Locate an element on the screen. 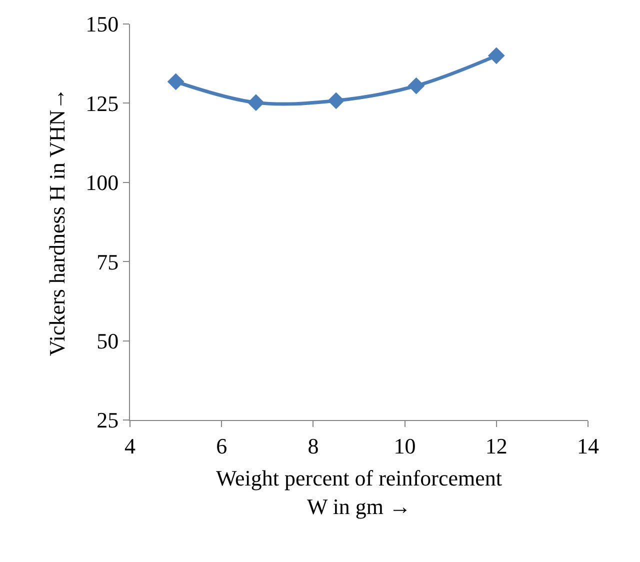 The width and height of the screenshot is (640, 562). x-tick-label: 10 is located at coordinates (405, 445).